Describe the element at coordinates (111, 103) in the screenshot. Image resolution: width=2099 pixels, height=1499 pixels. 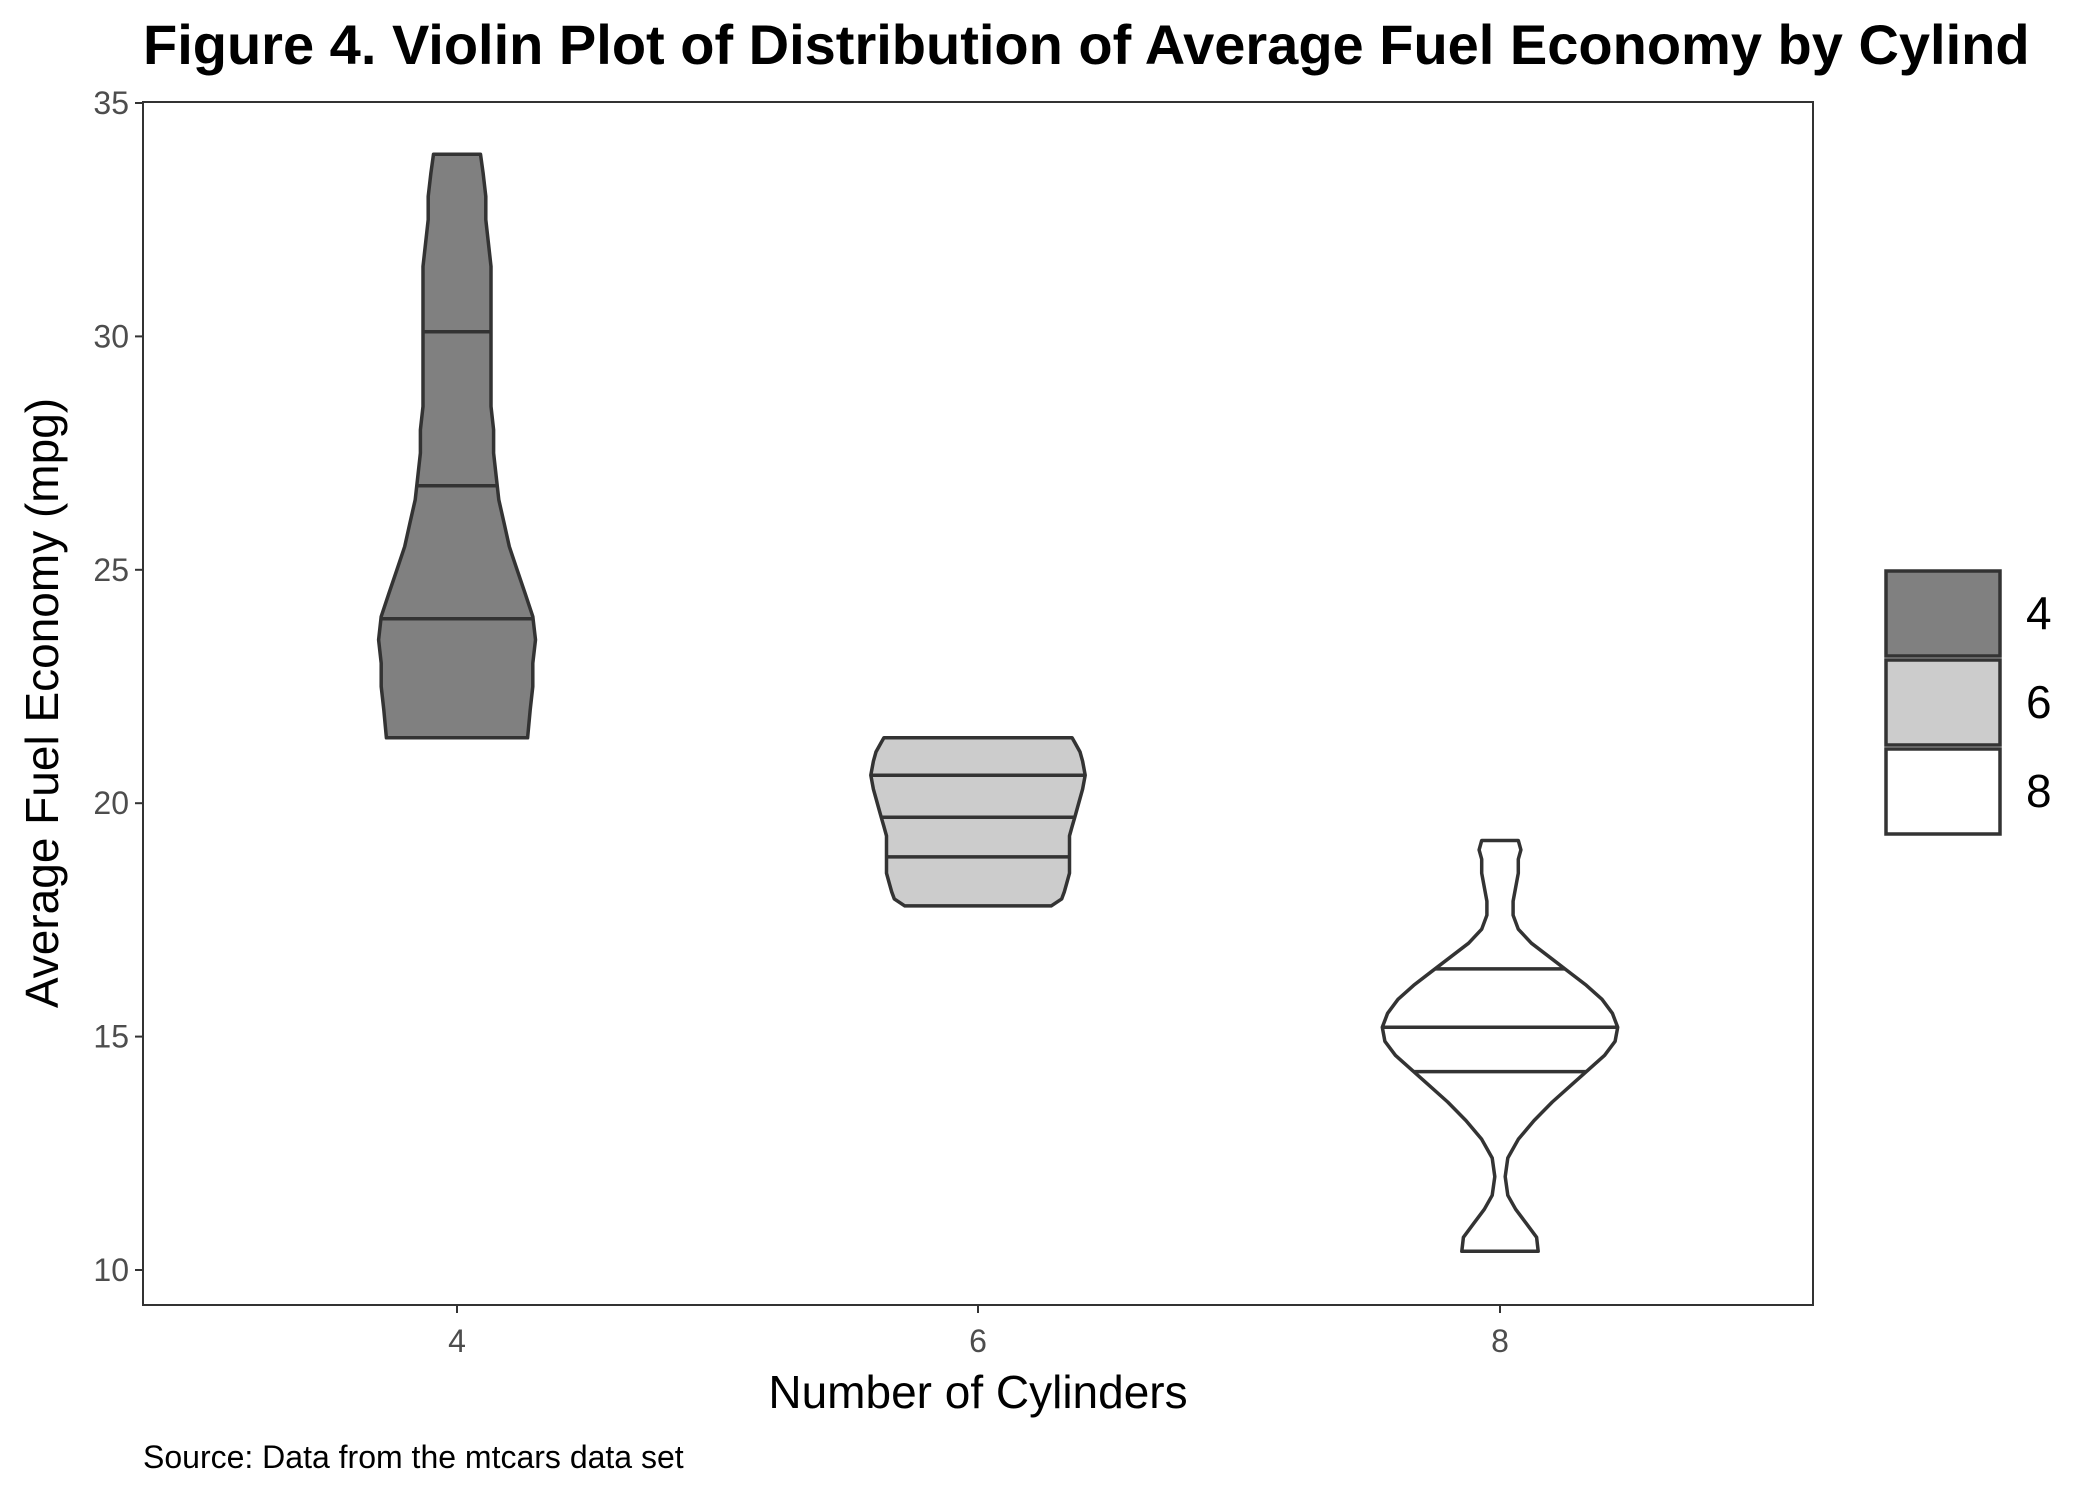
I see `y-tick-label: 35` at that location.